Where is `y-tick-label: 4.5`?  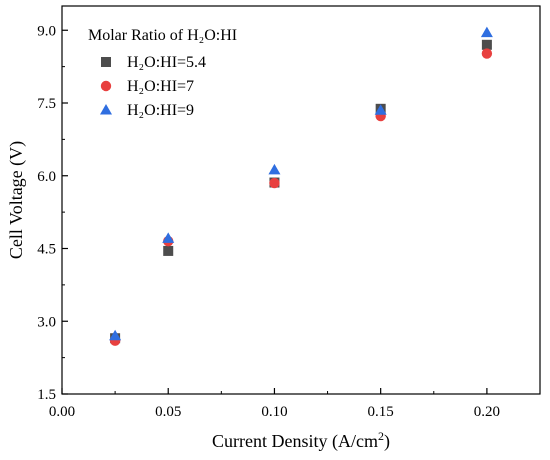 y-tick-label: 4.5 is located at coordinates (46, 250).